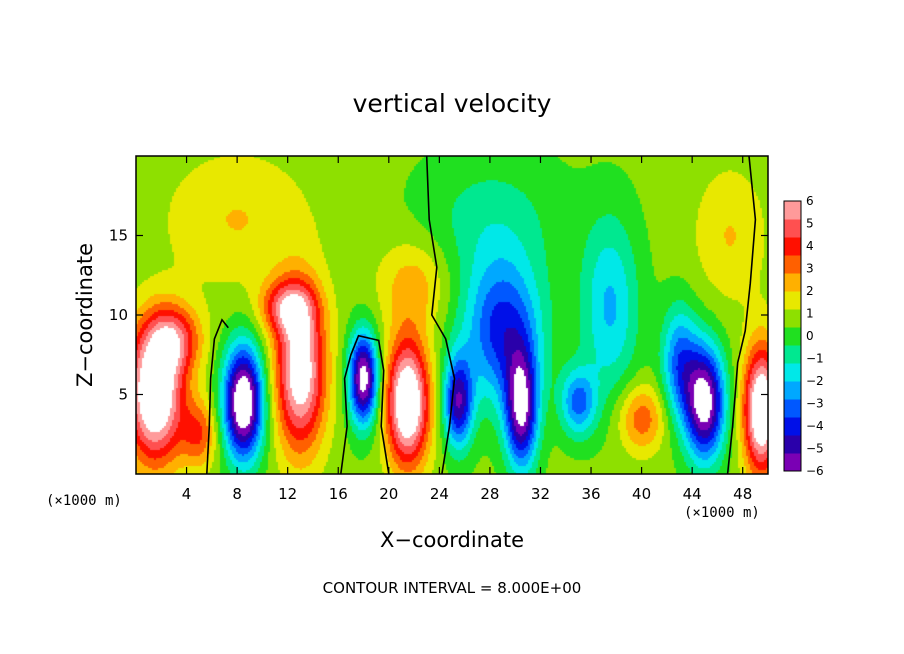 Image resolution: width=904 pixels, height=654 pixels. What do you see at coordinates (641, 494) in the screenshot?
I see `x-tick-label: 40` at bounding box center [641, 494].